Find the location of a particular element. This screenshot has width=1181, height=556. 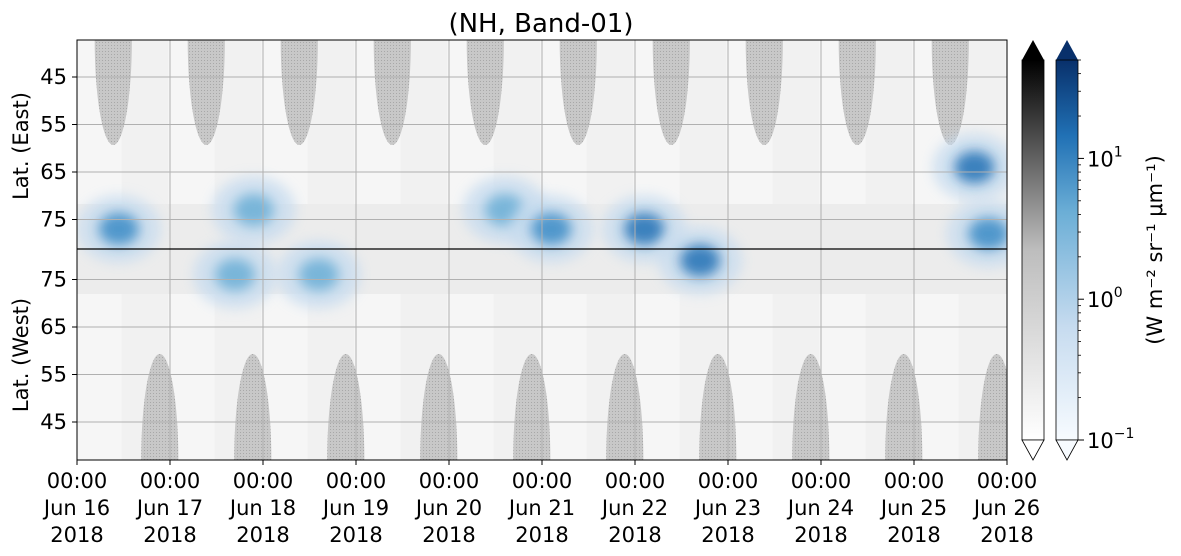

colorbar-label: (W m⁻² sr⁻¹ μm⁻¹) is located at coordinates (1155, 250).